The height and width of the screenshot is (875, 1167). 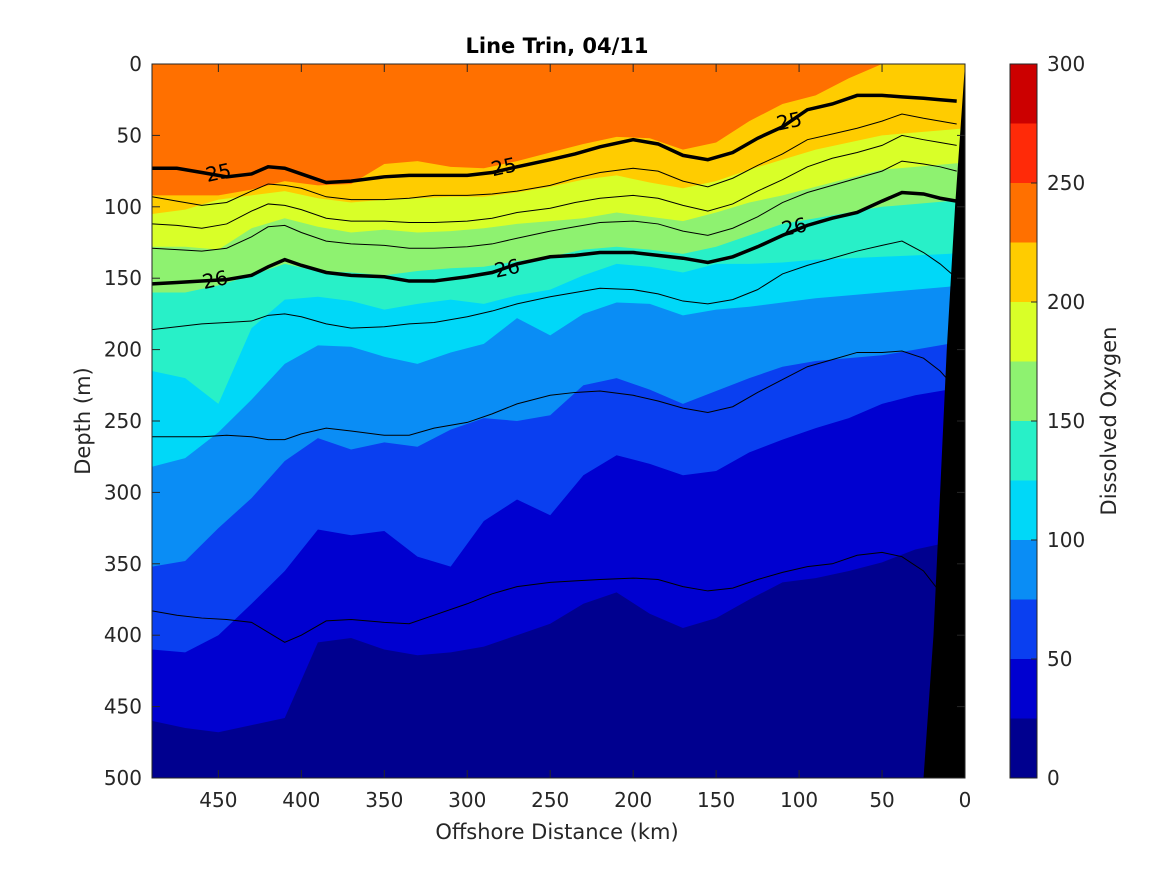 I want to click on colorbar-tick-label: 50, so click(x=1059, y=659).